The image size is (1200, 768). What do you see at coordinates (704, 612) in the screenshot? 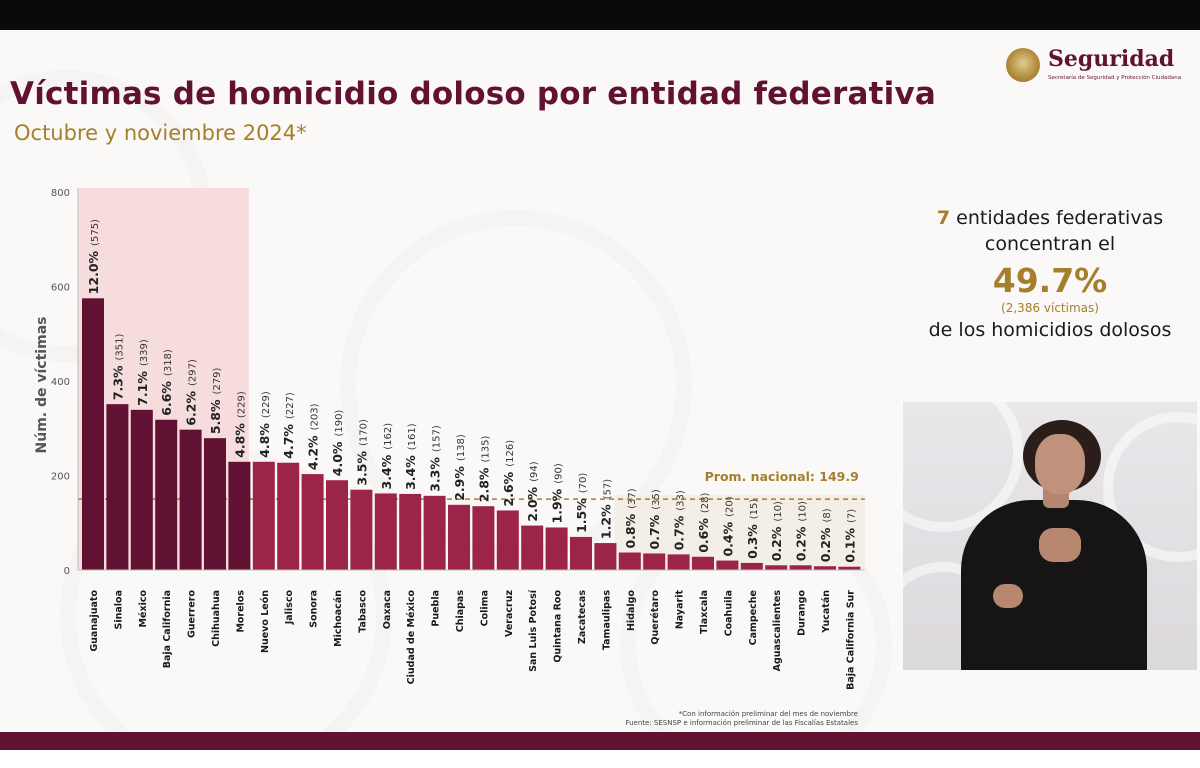
I see `category-label: Tlaxcala` at bounding box center [704, 612].